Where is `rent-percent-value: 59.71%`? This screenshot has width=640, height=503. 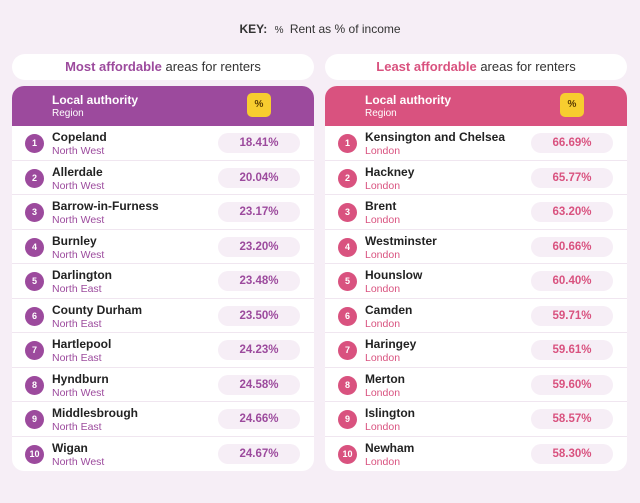 rent-percent-value: 59.71% is located at coordinates (572, 315).